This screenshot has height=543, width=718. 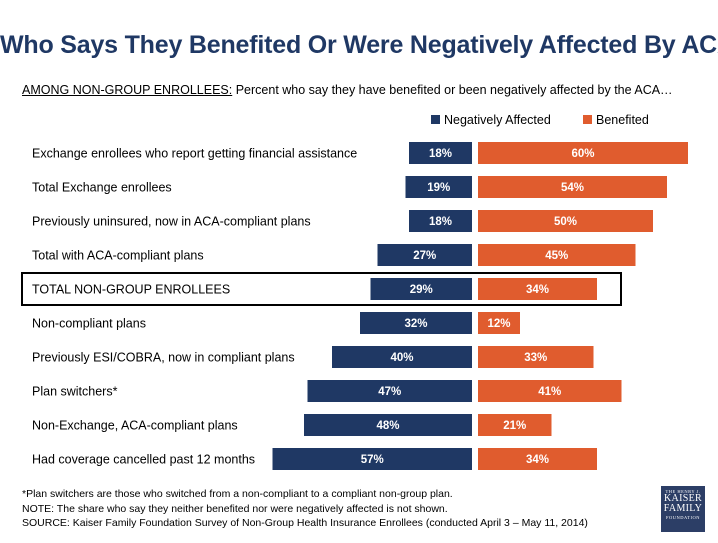 I want to click on value-label-negatively-affected: 27%, so click(x=424, y=256).